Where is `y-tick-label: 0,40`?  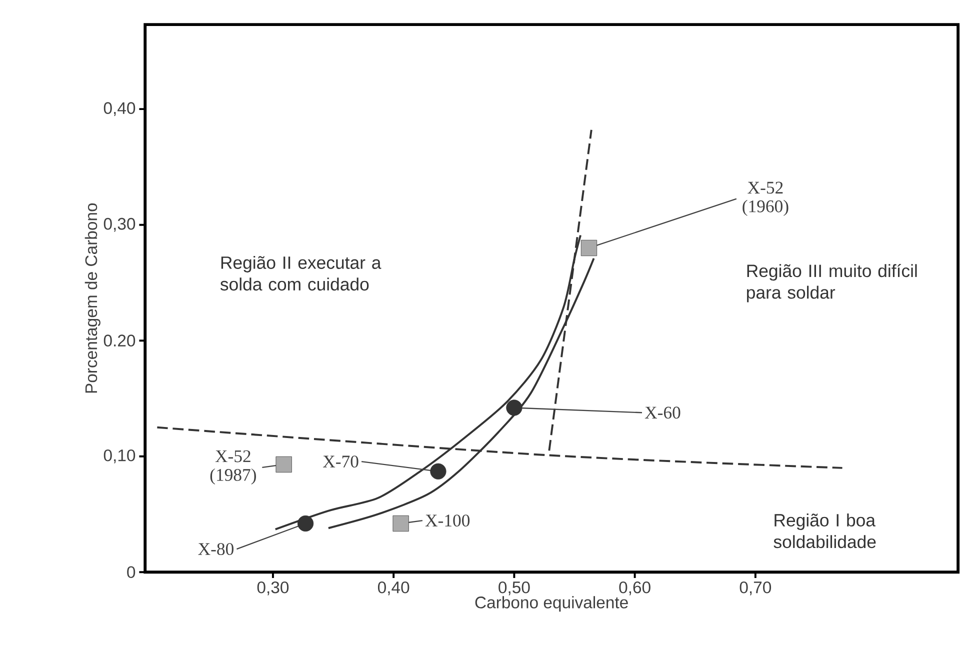 y-tick-label: 0,40 is located at coordinates (120, 109).